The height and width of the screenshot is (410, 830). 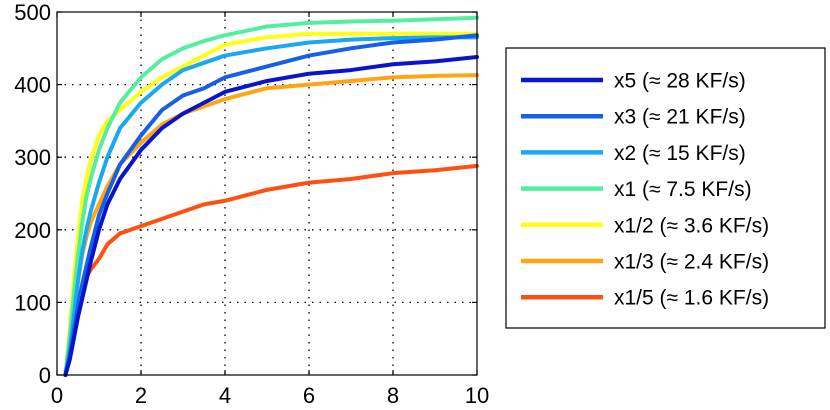 What do you see at coordinates (32, 12) in the screenshot?
I see `y-tick-label: 500` at bounding box center [32, 12].